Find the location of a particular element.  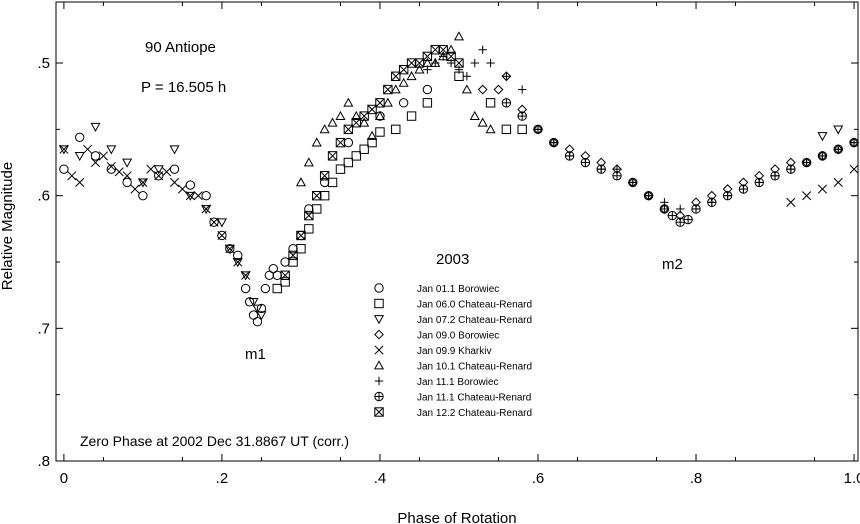

y-tick-label: .8 is located at coordinates (43, 461).